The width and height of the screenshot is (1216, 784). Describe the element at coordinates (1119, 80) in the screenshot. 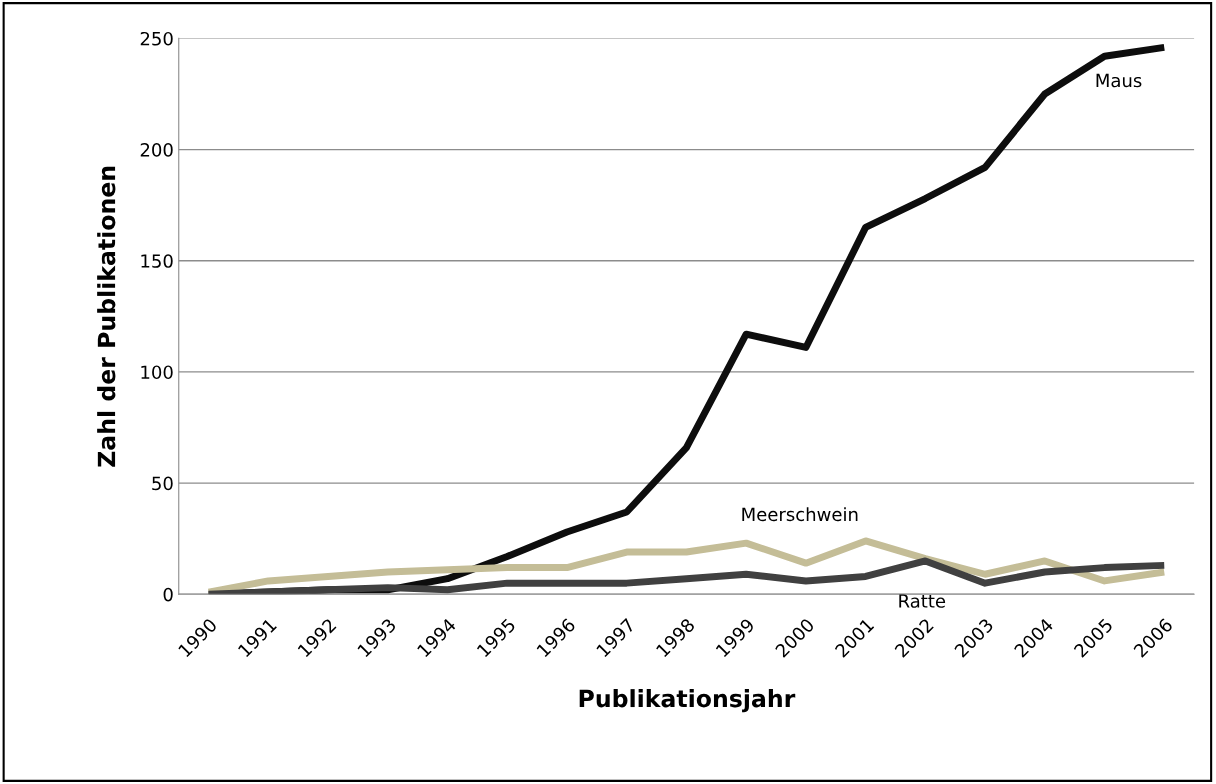

I see `series-label: Maus` at that location.